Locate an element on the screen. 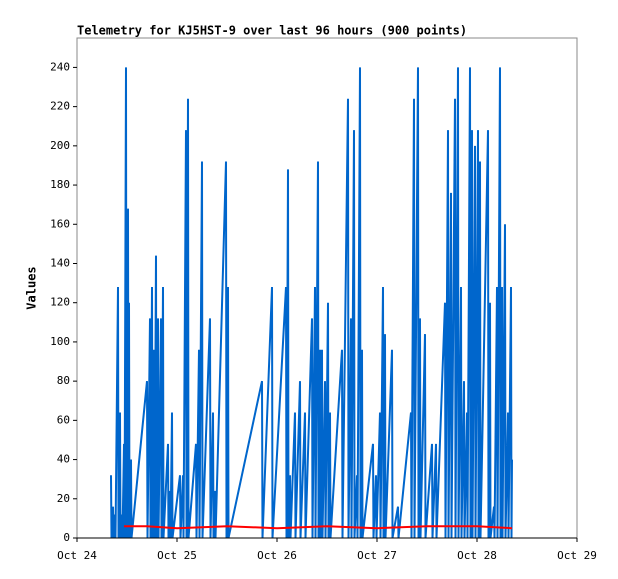 The height and width of the screenshot is (579, 618). y-tick-label: 200 is located at coordinates (60, 145).